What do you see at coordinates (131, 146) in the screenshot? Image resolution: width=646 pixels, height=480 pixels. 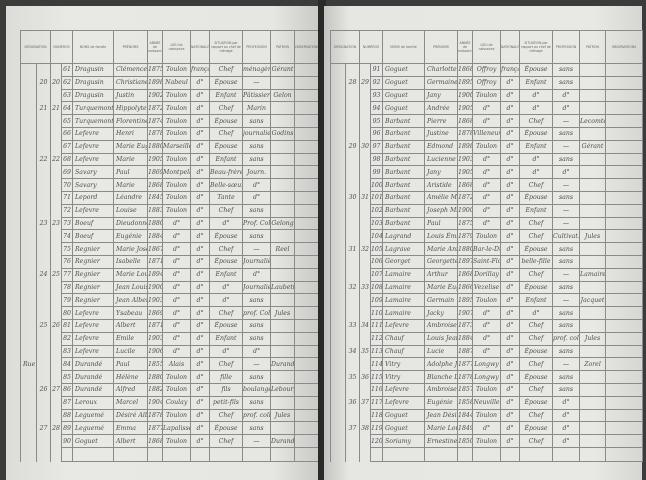 I see `first-name-cell: Marie Eugénie` at bounding box center [131, 146].